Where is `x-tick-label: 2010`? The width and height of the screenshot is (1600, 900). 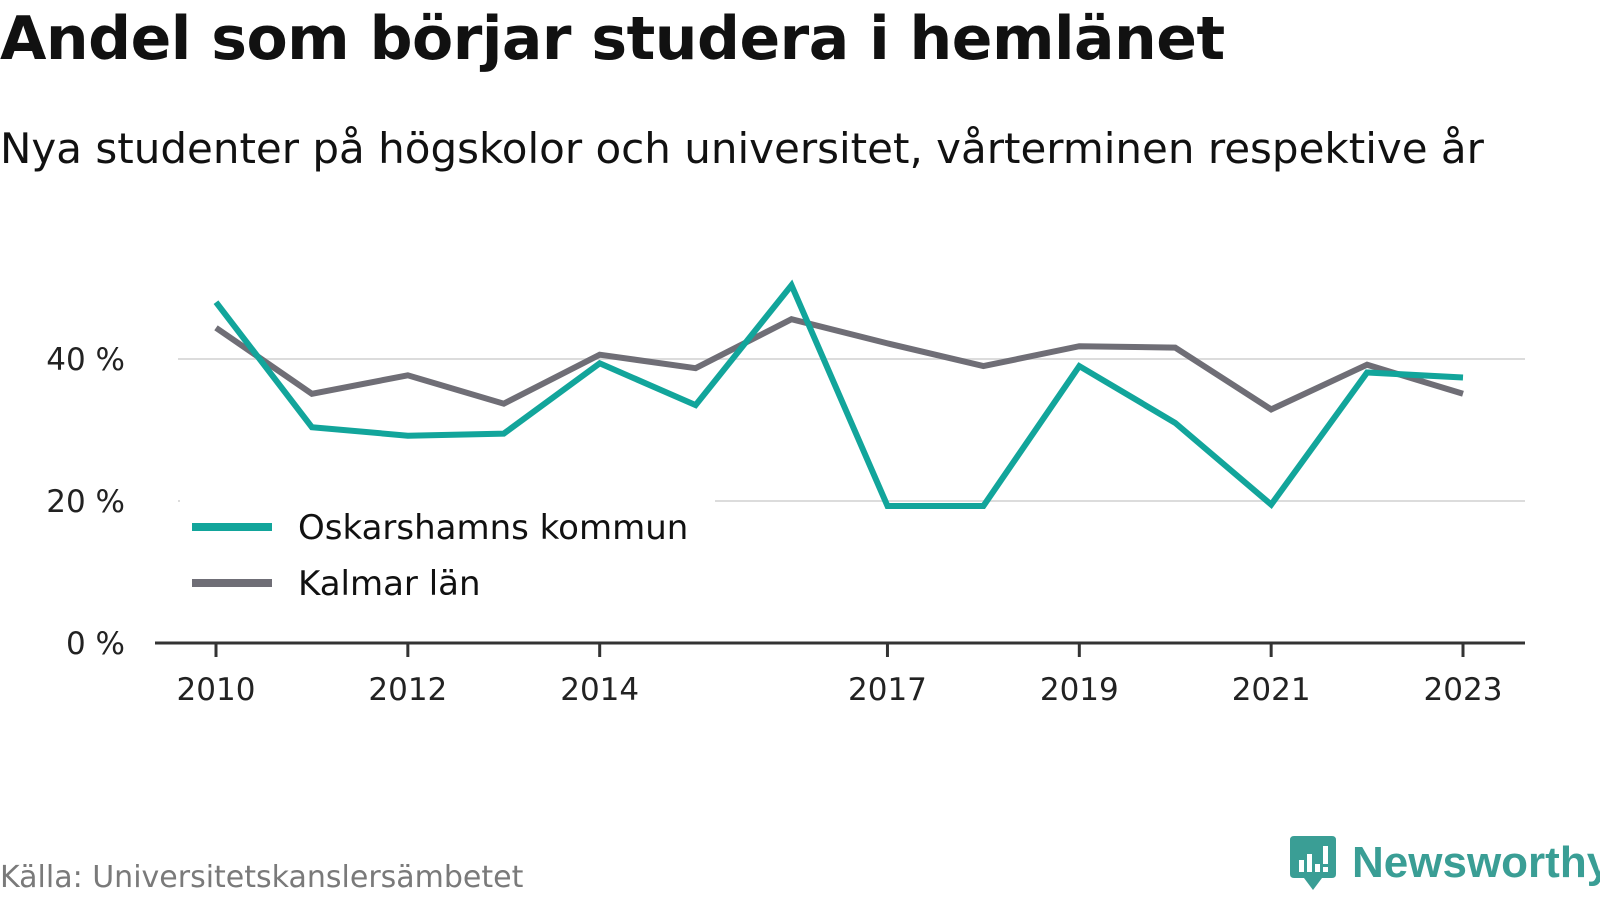
x-tick-label: 2010 is located at coordinates (216, 690).